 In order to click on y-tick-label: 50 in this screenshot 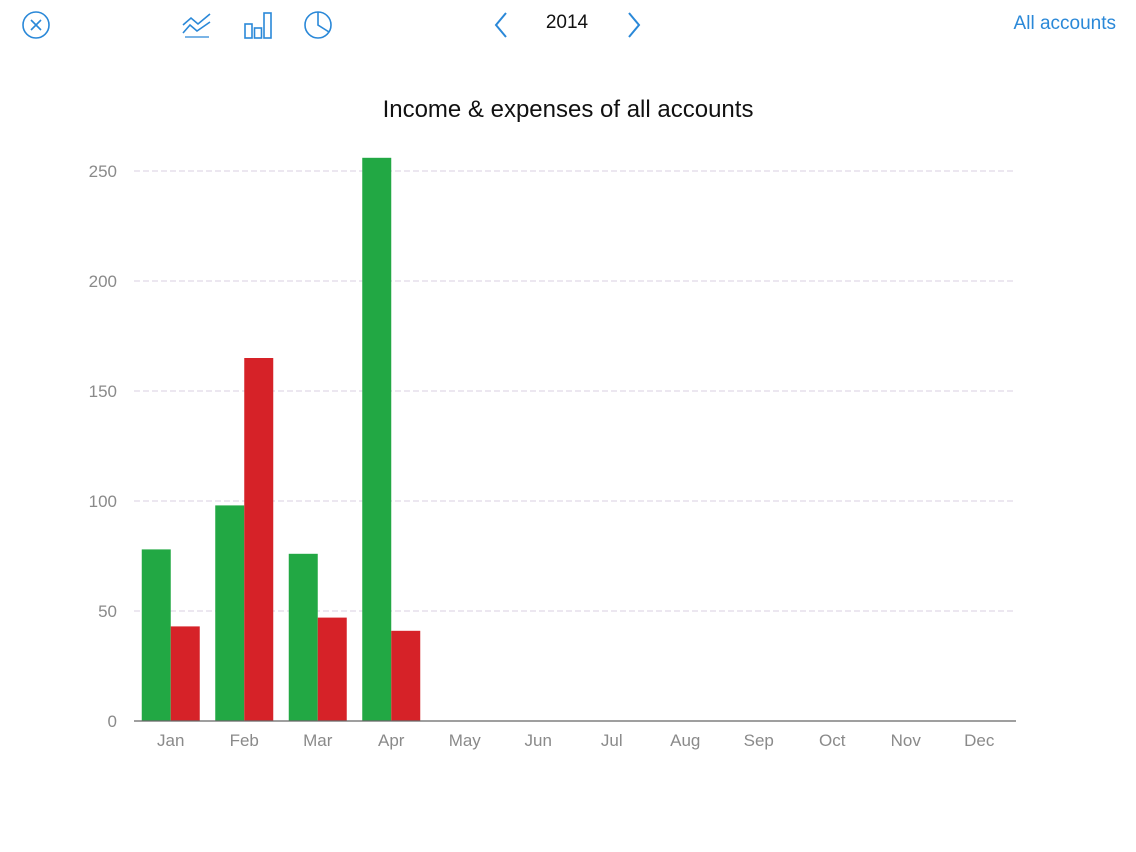, I will do `click(107, 611)`.